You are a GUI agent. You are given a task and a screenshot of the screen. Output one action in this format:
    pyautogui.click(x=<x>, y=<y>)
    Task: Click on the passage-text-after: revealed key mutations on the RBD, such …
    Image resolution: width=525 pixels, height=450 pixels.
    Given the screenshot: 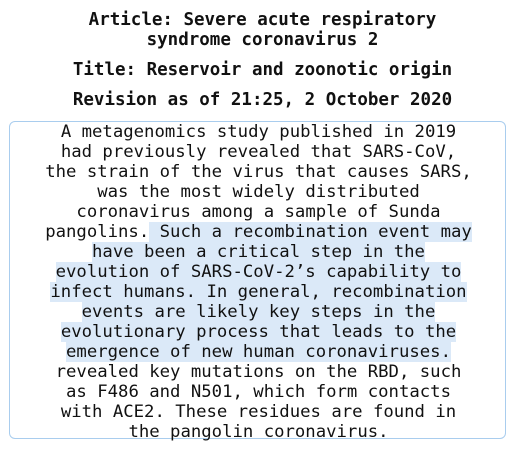 What is the action you would take?
    pyautogui.click(x=258, y=402)
    